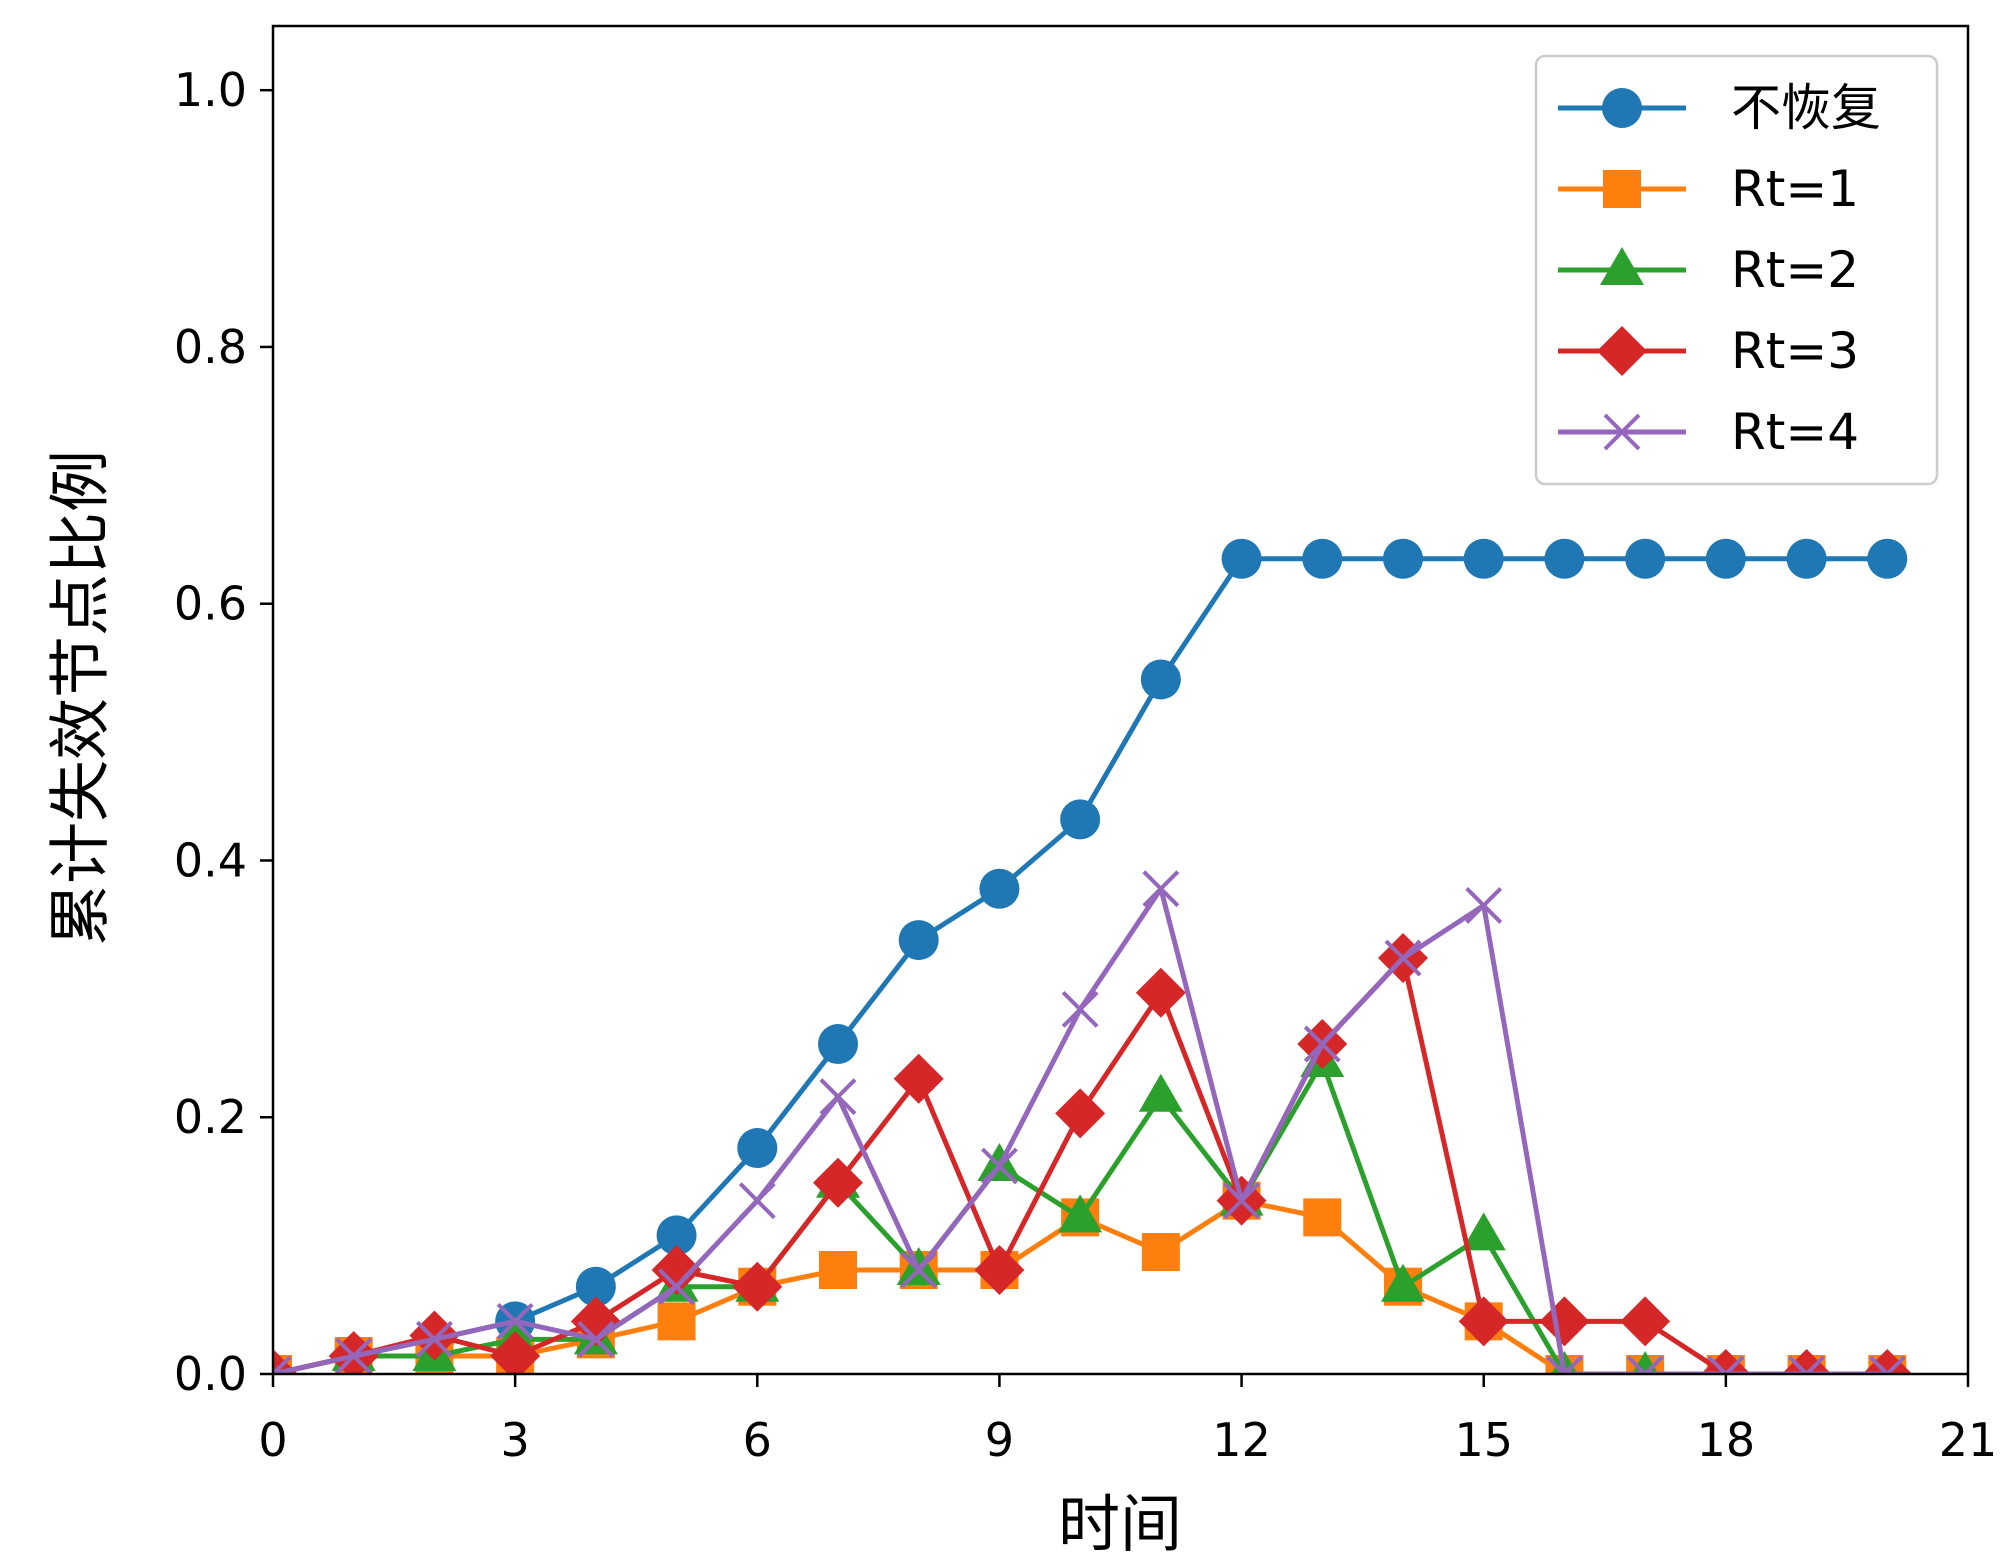 The image size is (2000, 1561). What do you see at coordinates (757, 1440) in the screenshot?
I see `x-tick-label: 6` at bounding box center [757, 1440].